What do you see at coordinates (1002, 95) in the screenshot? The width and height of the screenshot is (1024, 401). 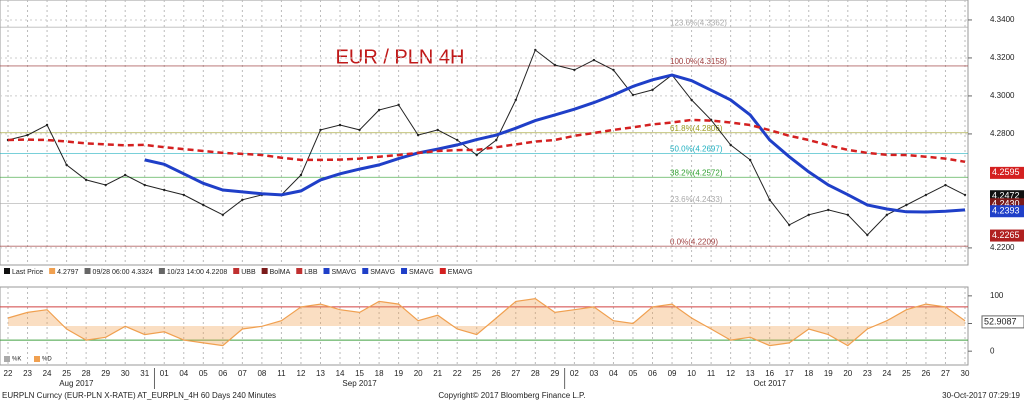 I see `y-tick-label: 4.3000` at bounding box center [1002, 95].